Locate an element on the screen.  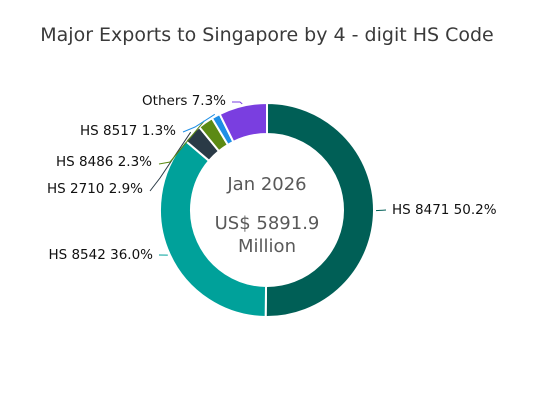
slice-label: HS 8517 1.3% is located at coordinates (128, 131).